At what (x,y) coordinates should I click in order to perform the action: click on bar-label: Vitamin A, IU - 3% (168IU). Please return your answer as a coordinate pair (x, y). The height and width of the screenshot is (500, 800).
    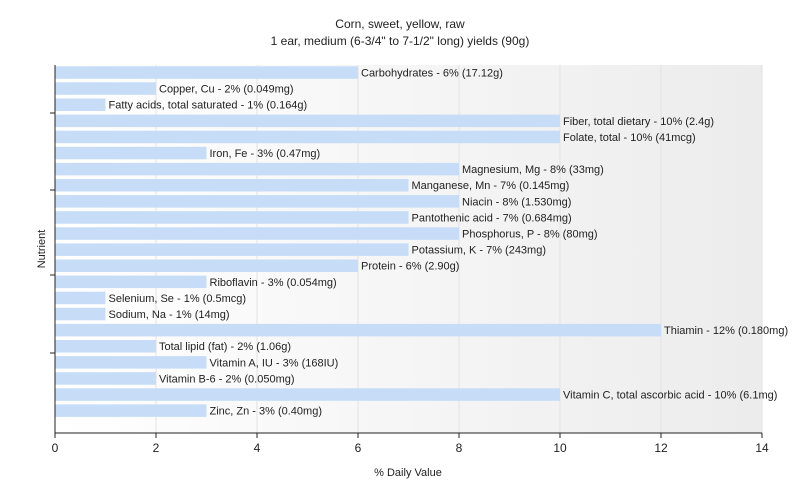
    Looking at the image, I should click on (274, 363).